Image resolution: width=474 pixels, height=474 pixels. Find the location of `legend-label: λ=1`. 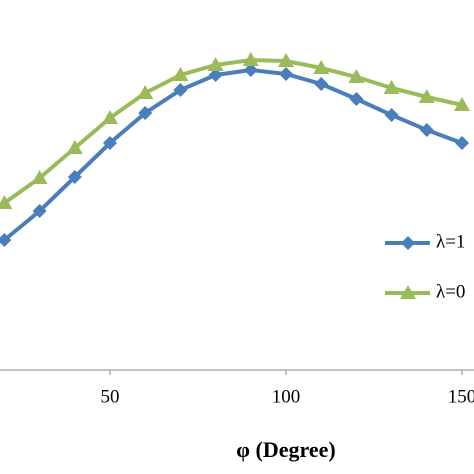

legend-label: λ=1 is located at coordinates (450, 241).